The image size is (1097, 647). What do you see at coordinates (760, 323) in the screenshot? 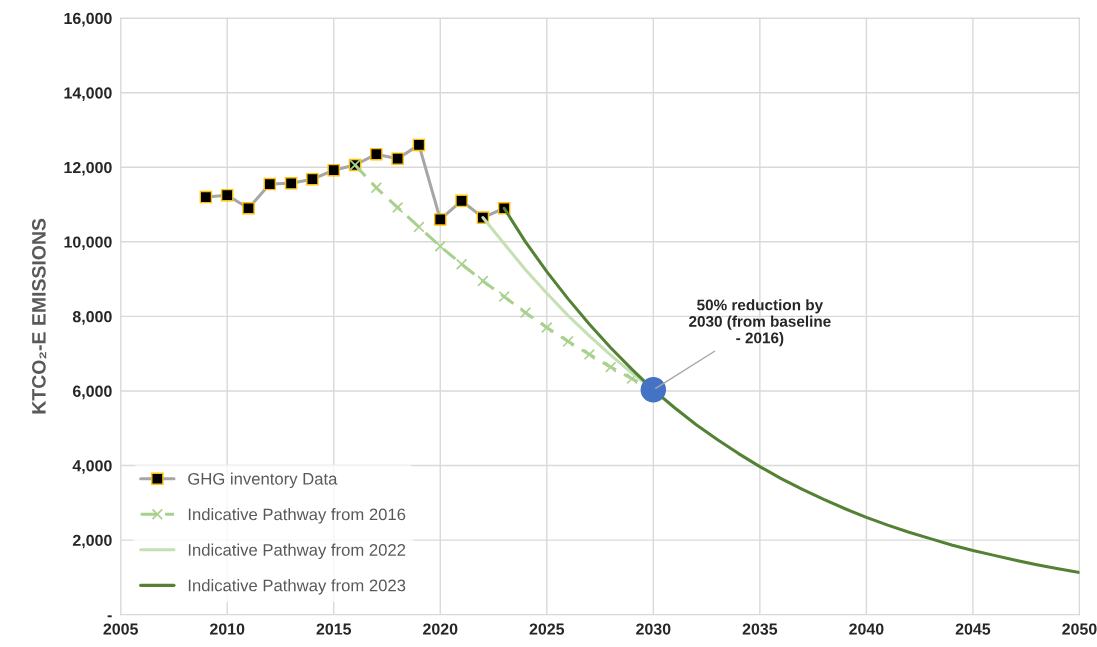
I see `annotation: 50% reduction by 2030 (from baseline - 2016)` at bounding box center [760, 323].